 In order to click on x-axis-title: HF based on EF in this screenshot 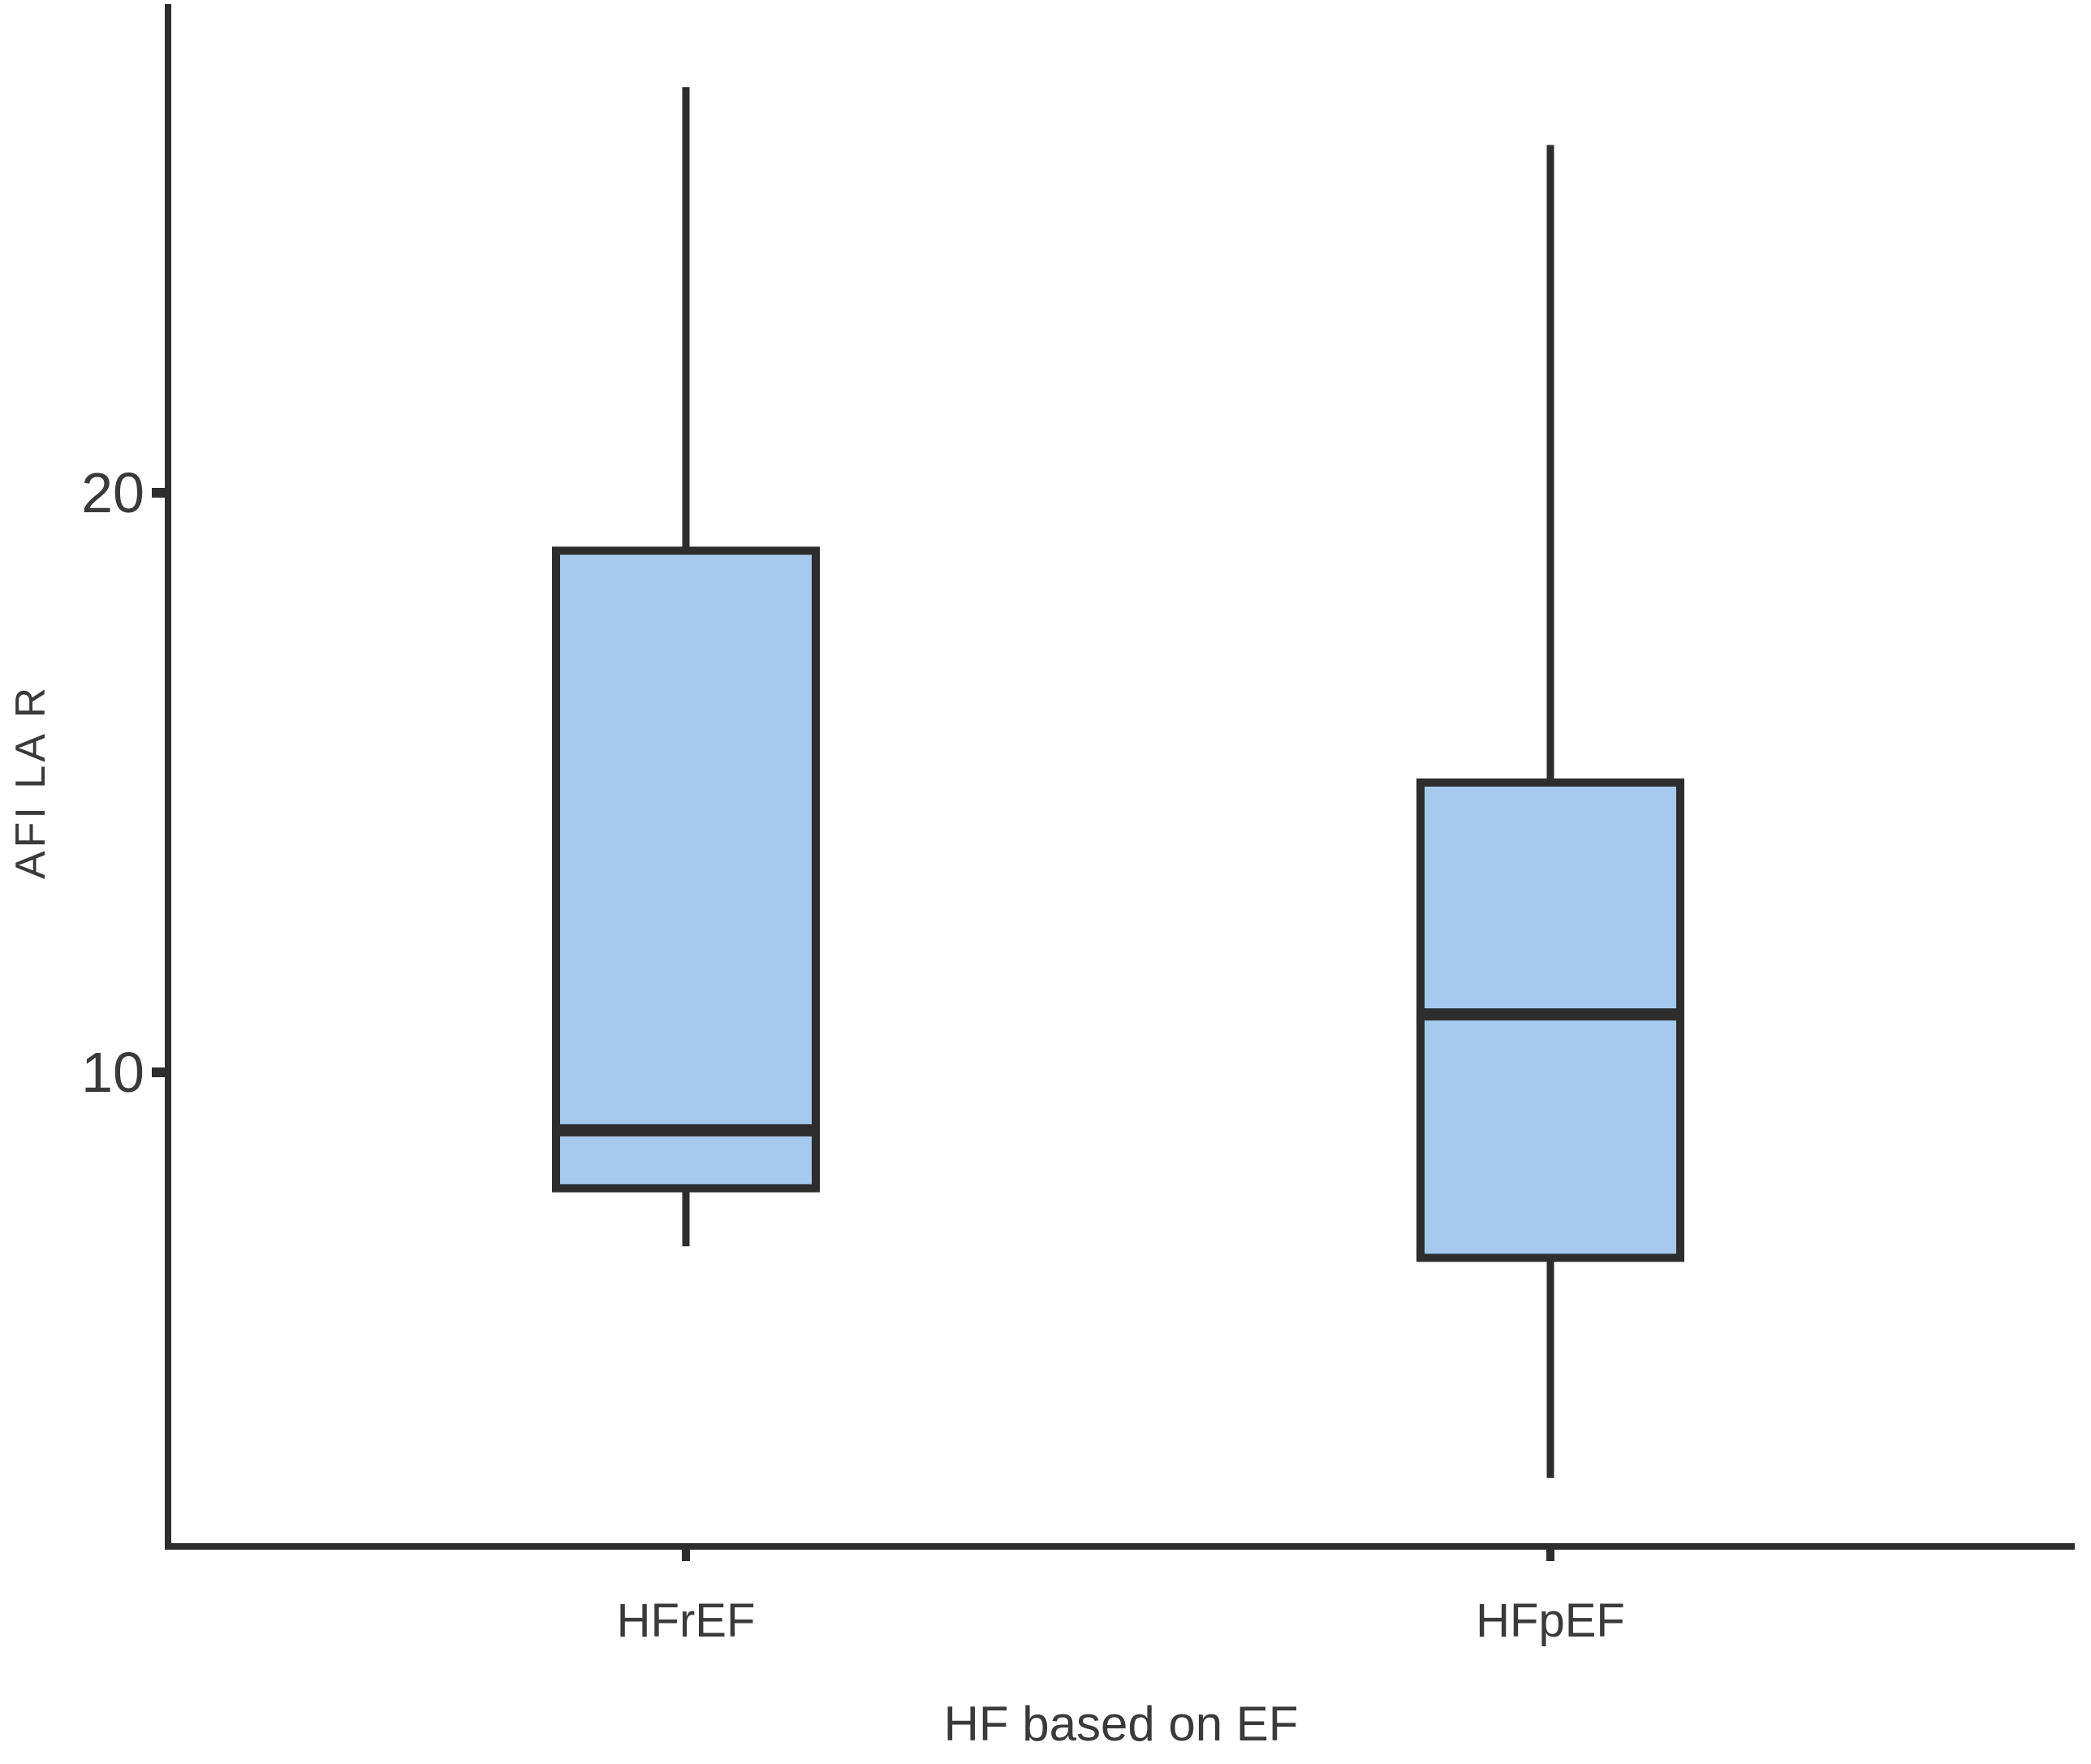, I will do `click(1121, 1724)`.